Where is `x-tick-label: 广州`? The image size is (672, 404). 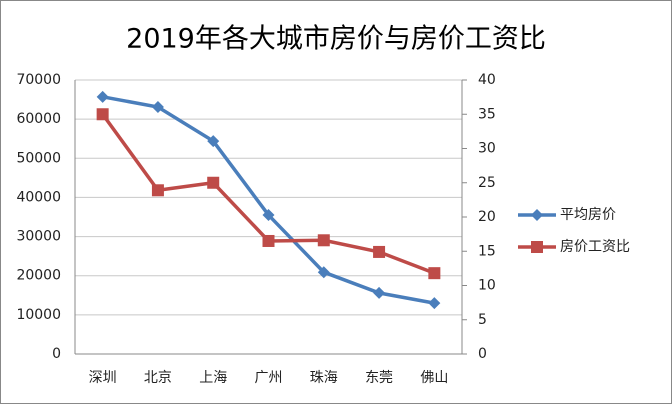 x-tick-label: 广州 is located at coordinates (269, 378).